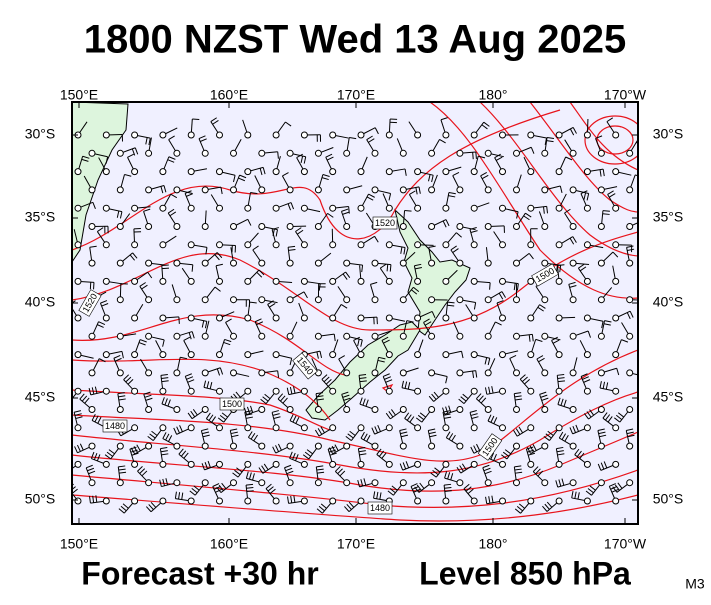 Image resolution: width=711 pixels, height=605 pixels. What do you see at coordinates (79, 544) in the screenshot?
I see `lon-label: 150°E` at bounding box center [79, 544].